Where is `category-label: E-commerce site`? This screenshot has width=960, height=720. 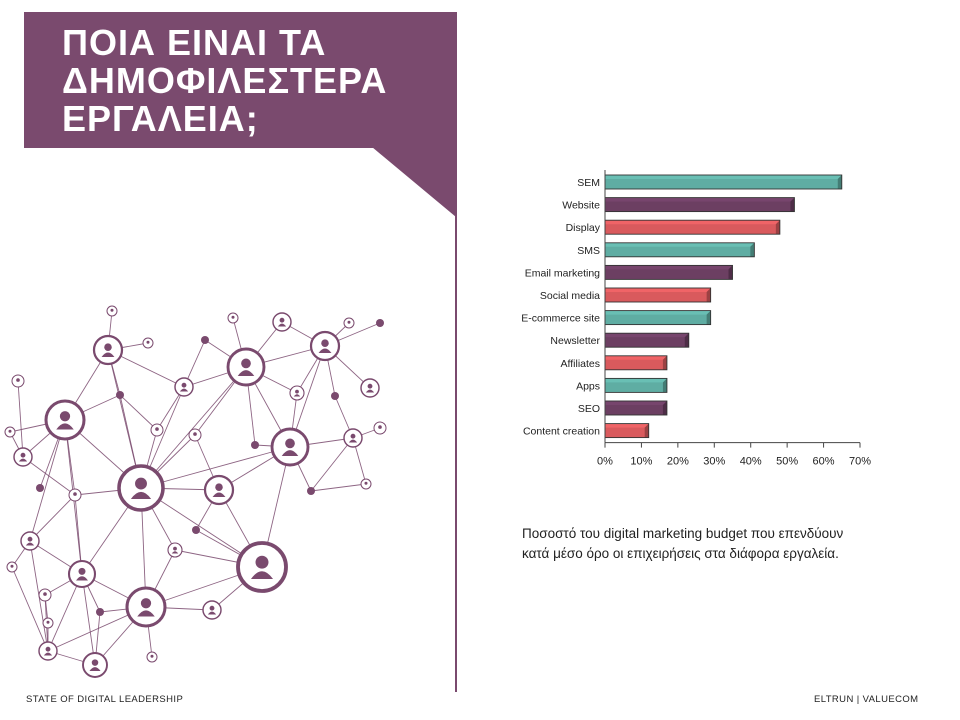 category-label: E-commerce site is located at coordinates (560, 319).